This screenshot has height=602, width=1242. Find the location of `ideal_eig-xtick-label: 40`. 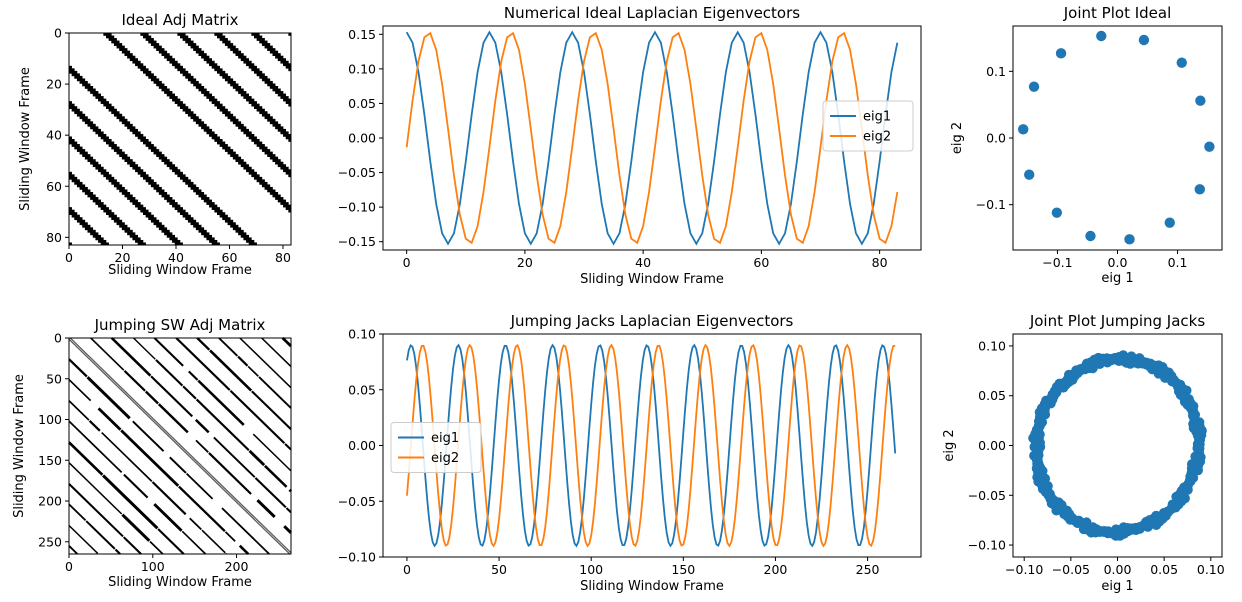

ideal_eig-xtick-label: 40 is located at coordinates (643, 262).